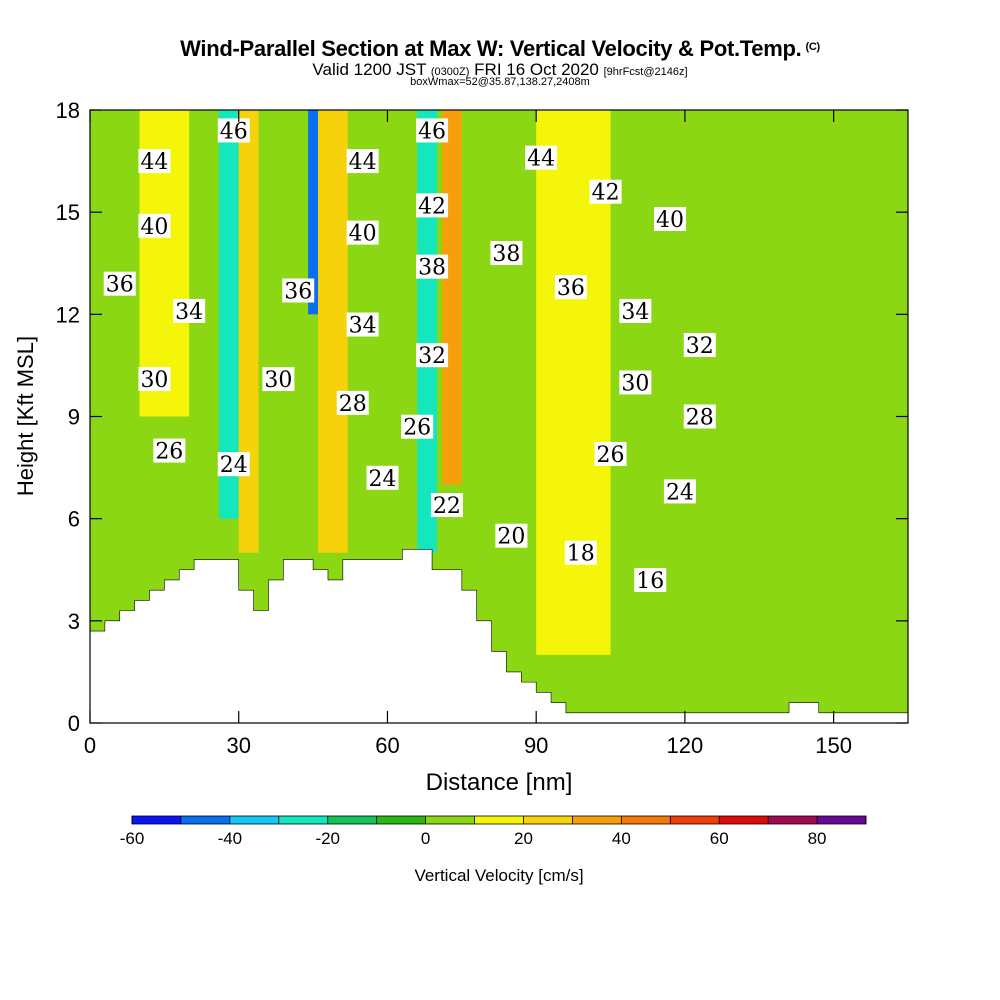  What do you see at coordinates (74, 621) in the screenshot?
I see `y-tick-label: 3` at bounding box center [74, 621].